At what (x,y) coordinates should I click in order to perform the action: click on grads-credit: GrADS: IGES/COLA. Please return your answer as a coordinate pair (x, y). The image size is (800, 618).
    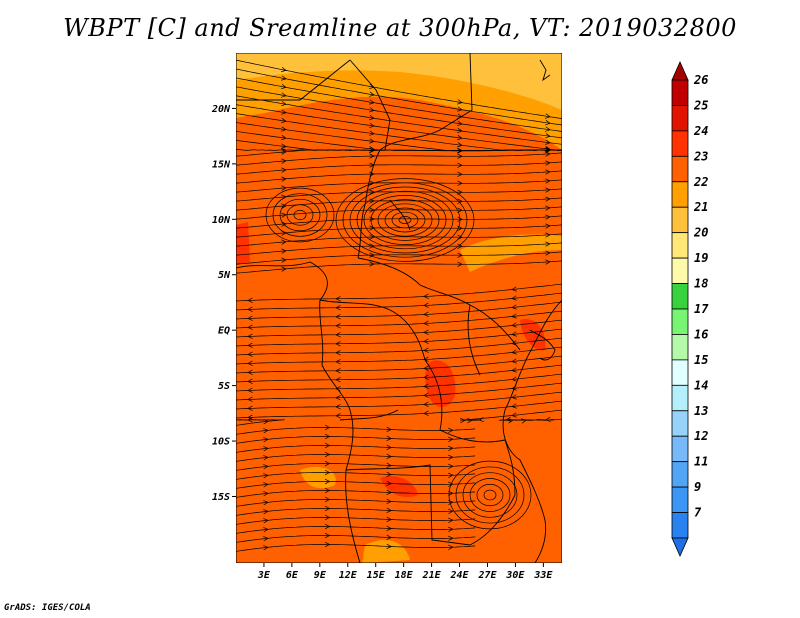
    Looking at the image, I should click on (47, 608).